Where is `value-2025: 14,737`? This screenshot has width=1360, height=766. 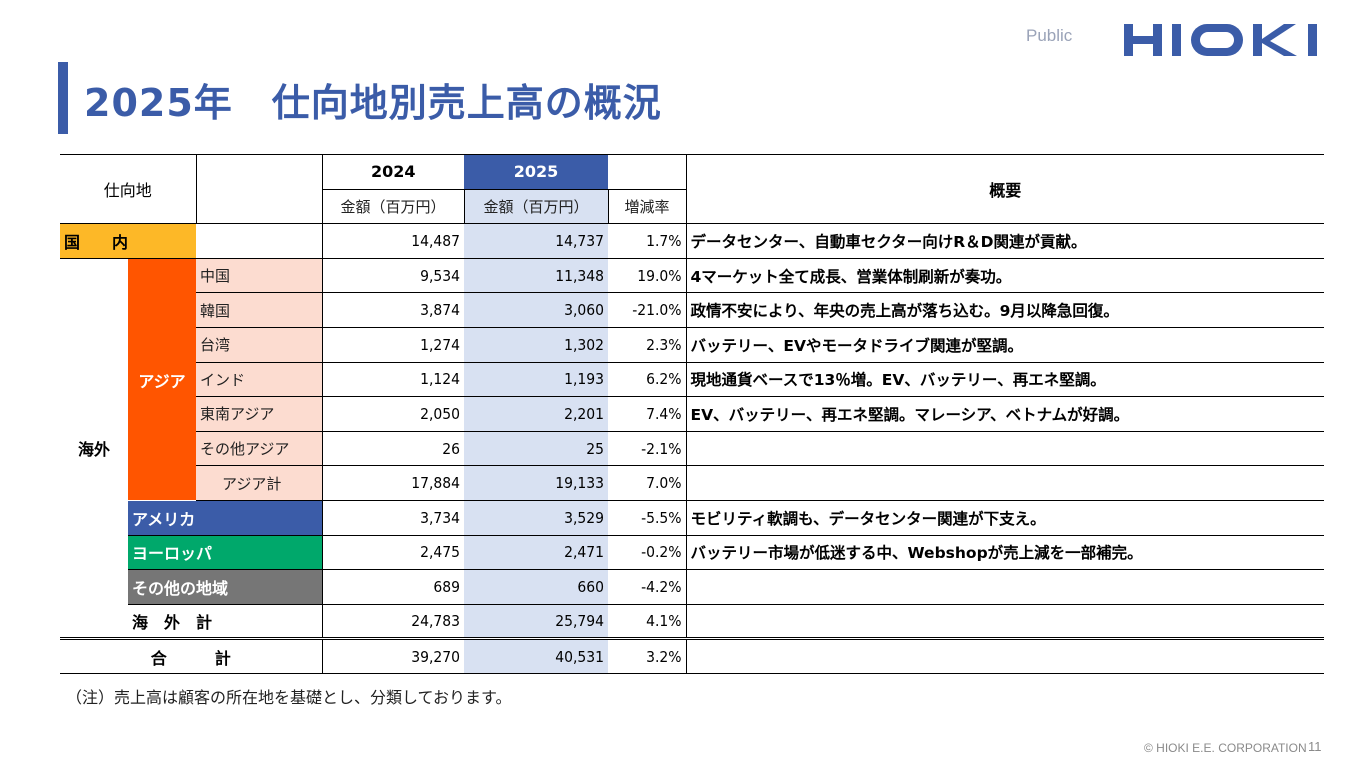
value-2025: 14,737 is located at coordinates (536, 241).